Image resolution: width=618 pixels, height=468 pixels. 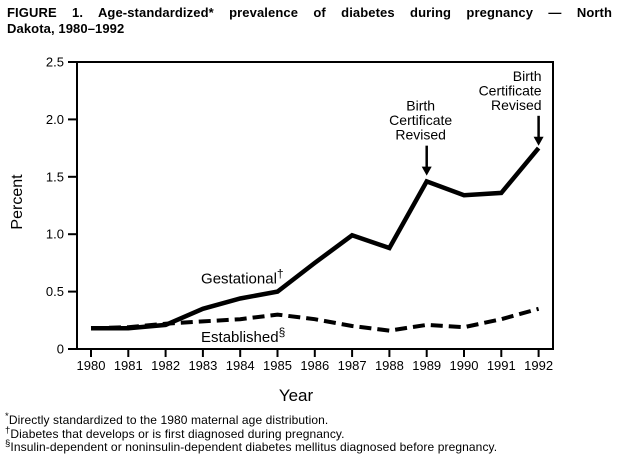 What do you see at coordinates (17, 202) in the screenshot?
I see `y-axis-title: Percent` at bounding box center [17, 202].